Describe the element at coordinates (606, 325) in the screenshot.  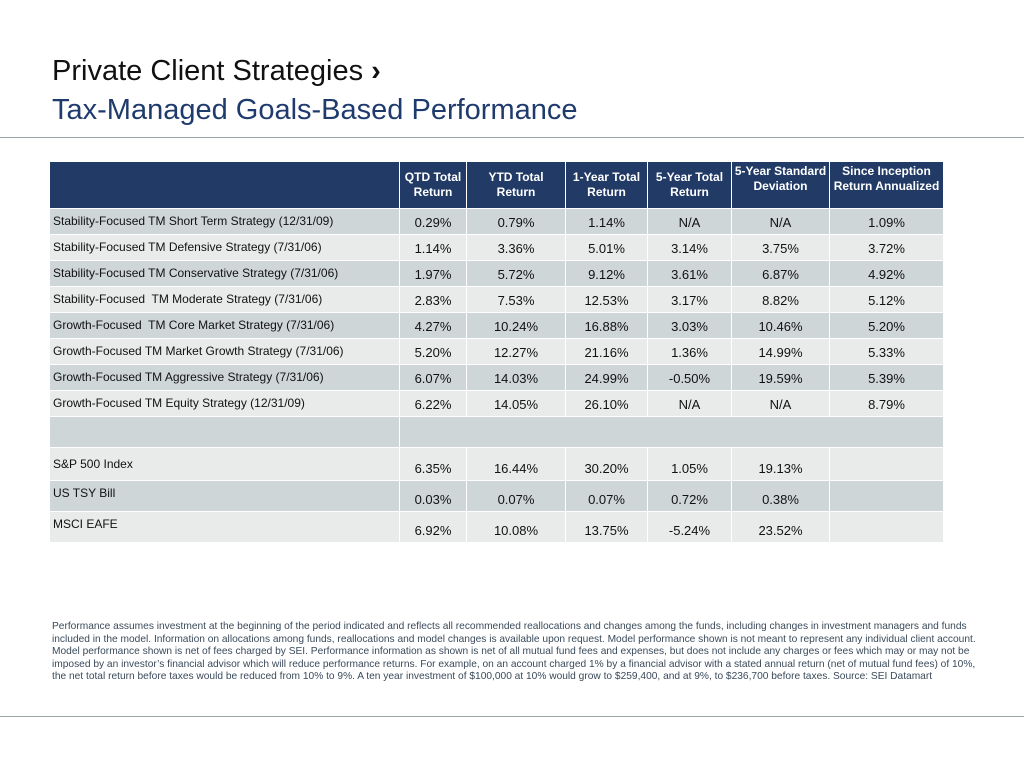
I see `table-cell: 16.88%` at that location.